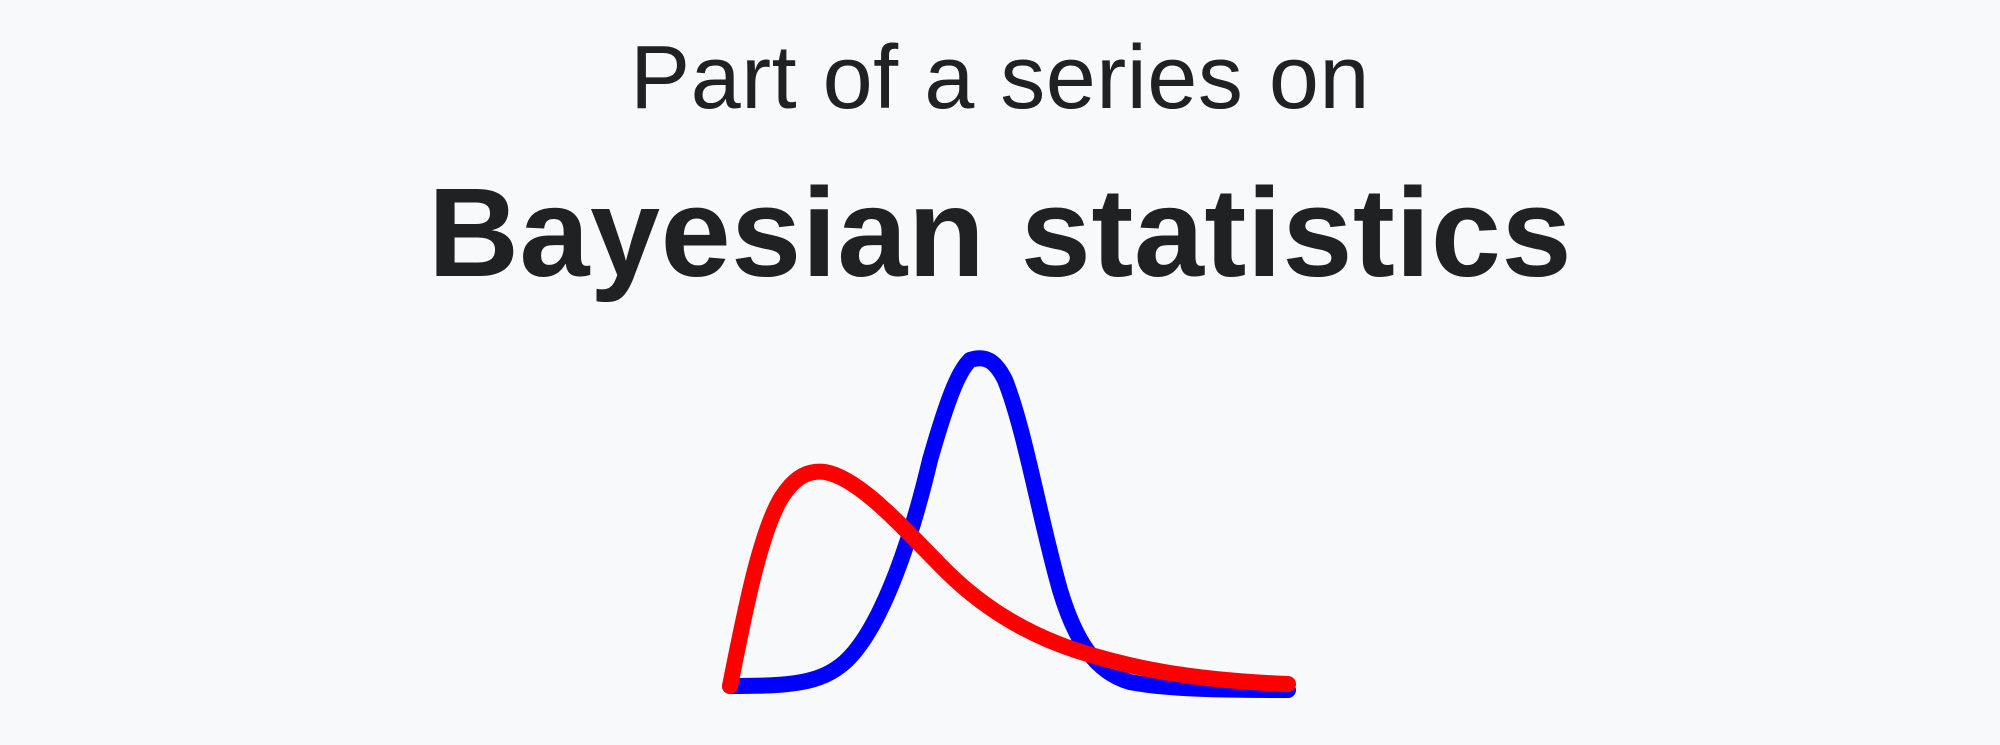 This screenshot has width=2000, height=745. What do you see at coordinates (1000, 78) in the screenshot?
I see `series-subtitle: Part of a series on` at bounding box center [1000, 78].